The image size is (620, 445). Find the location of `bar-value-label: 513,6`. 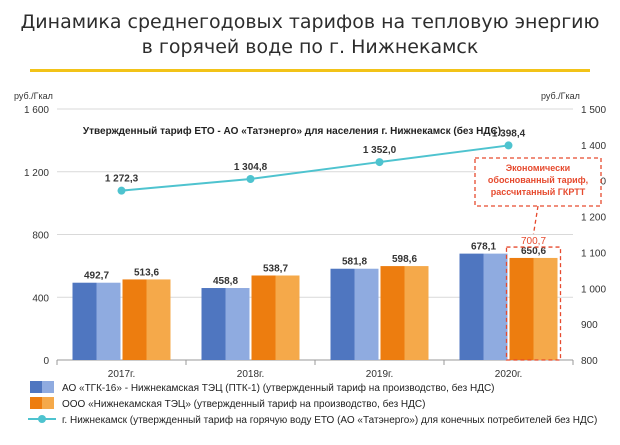

bar-value-label: 513,6 is located at coordinates (146, 272).